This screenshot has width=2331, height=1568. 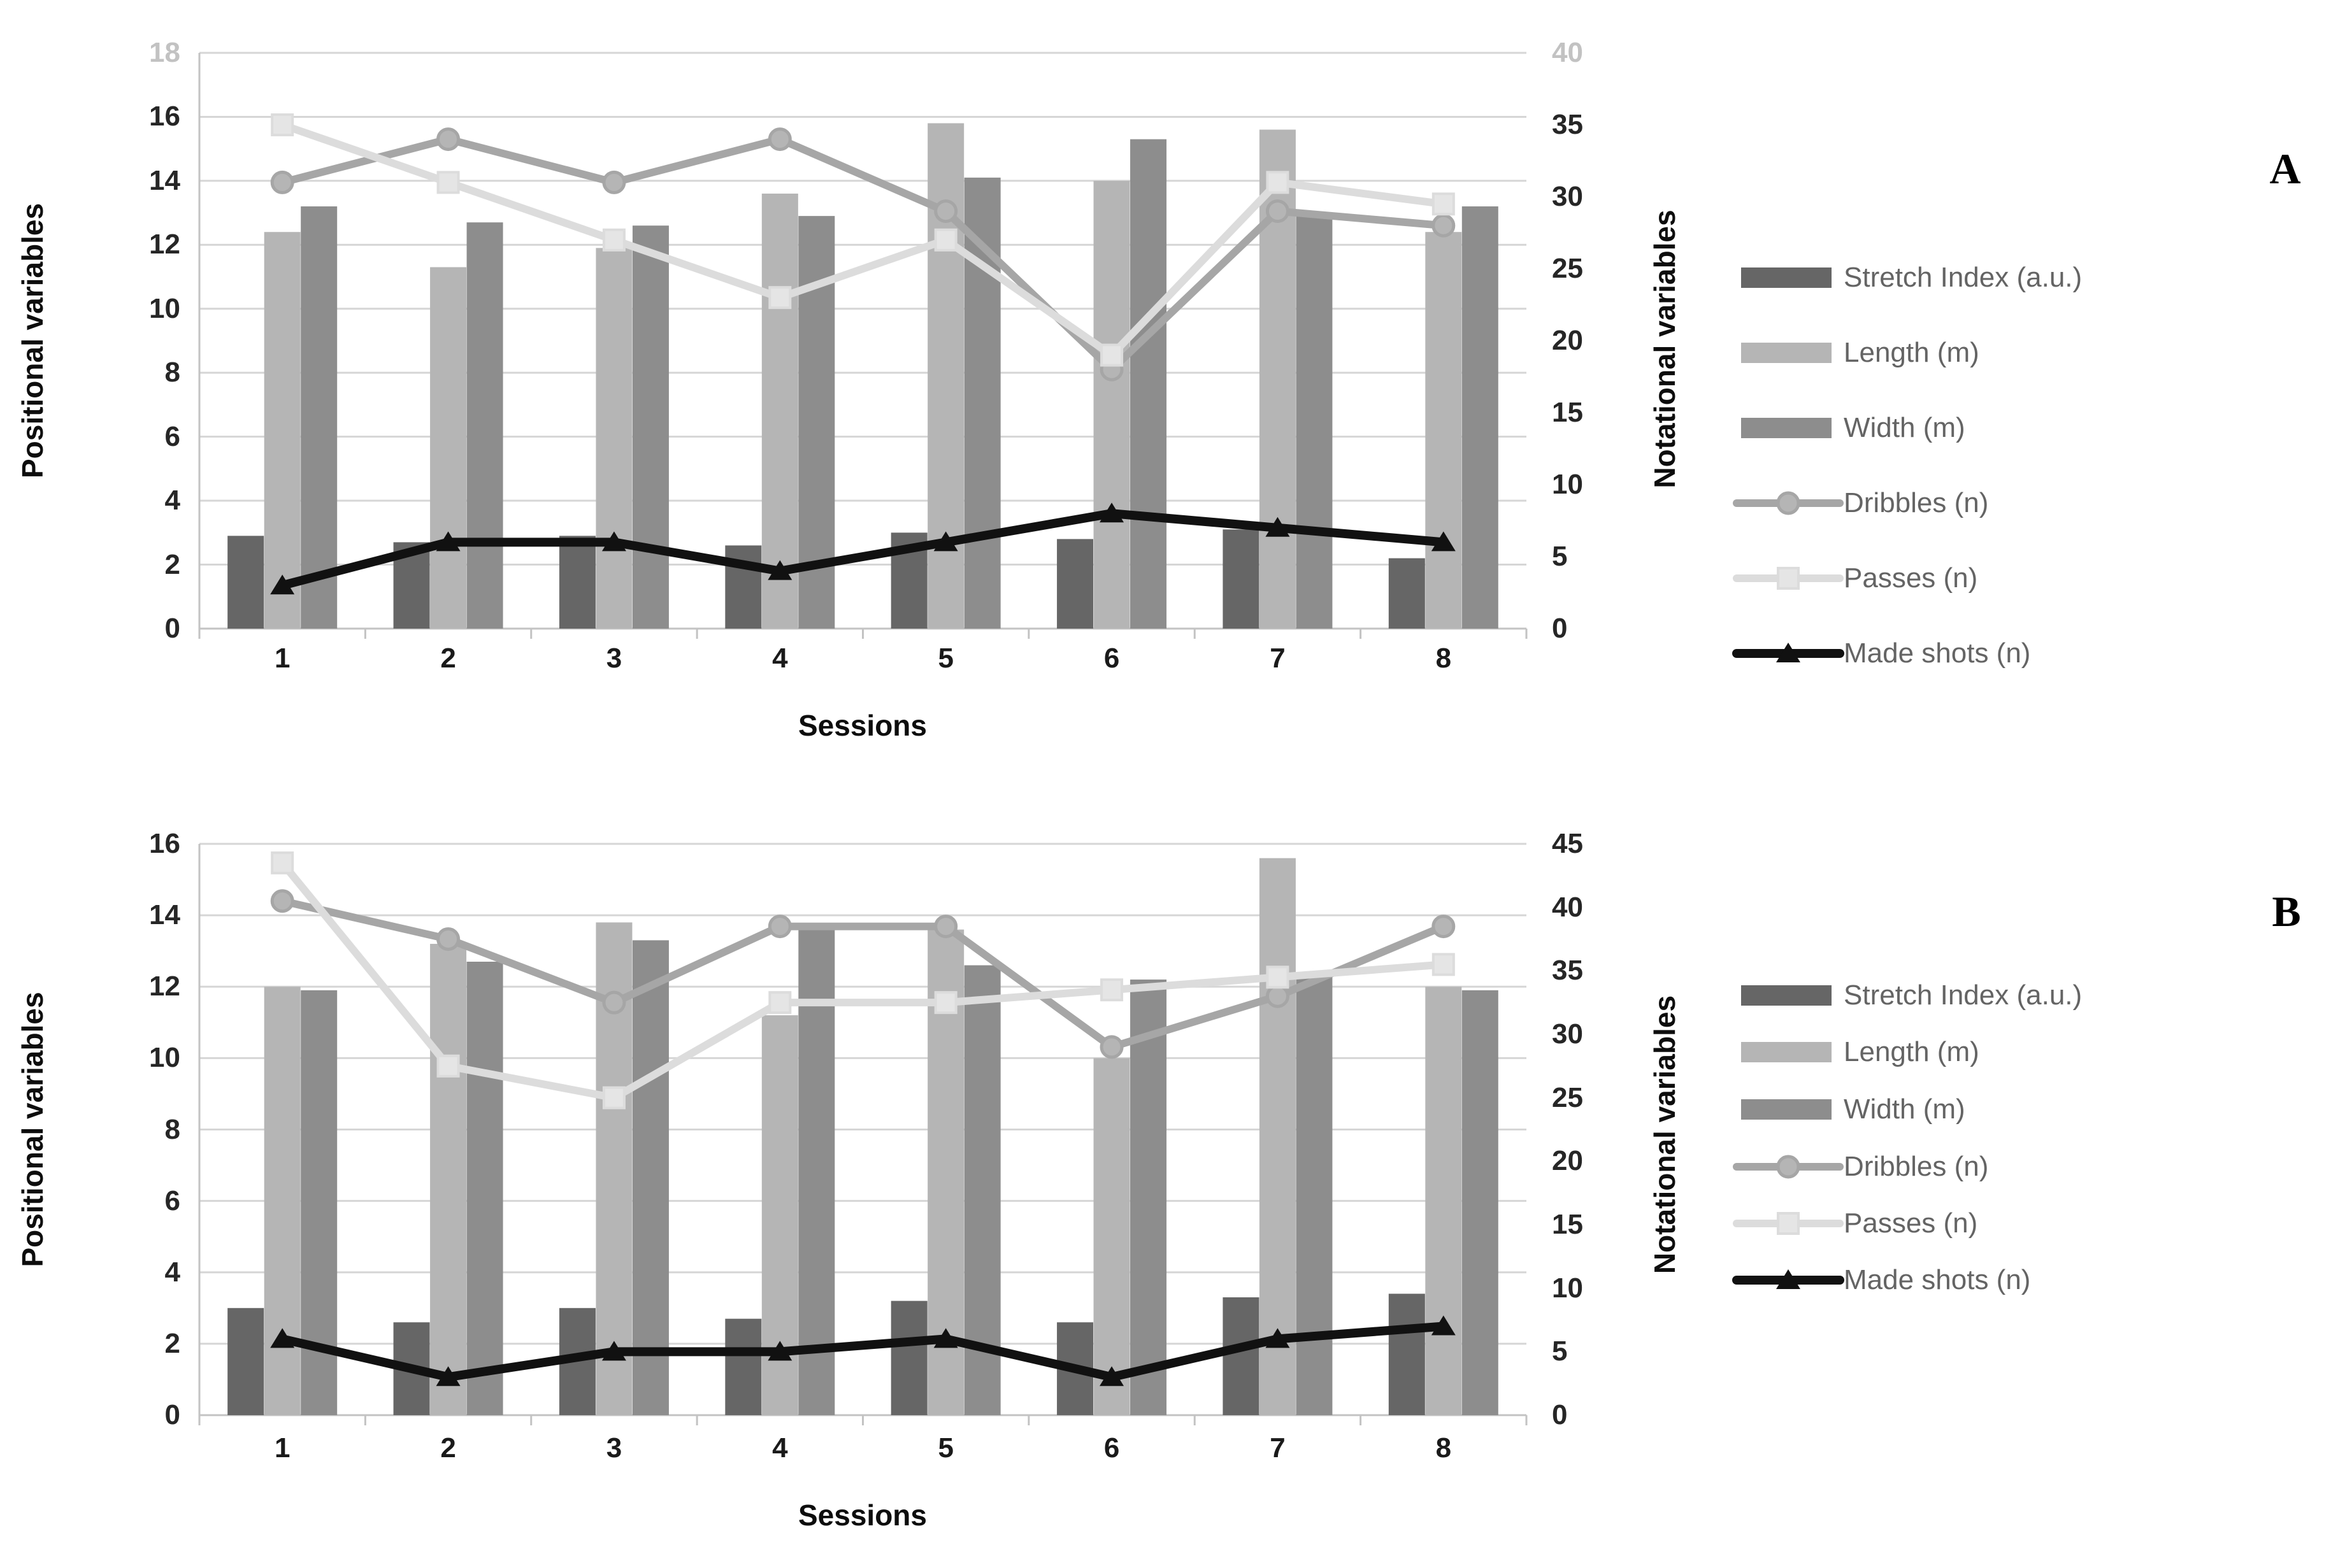 I want to click on left-y-tick-label: 0, so click(x=172, y=1414).